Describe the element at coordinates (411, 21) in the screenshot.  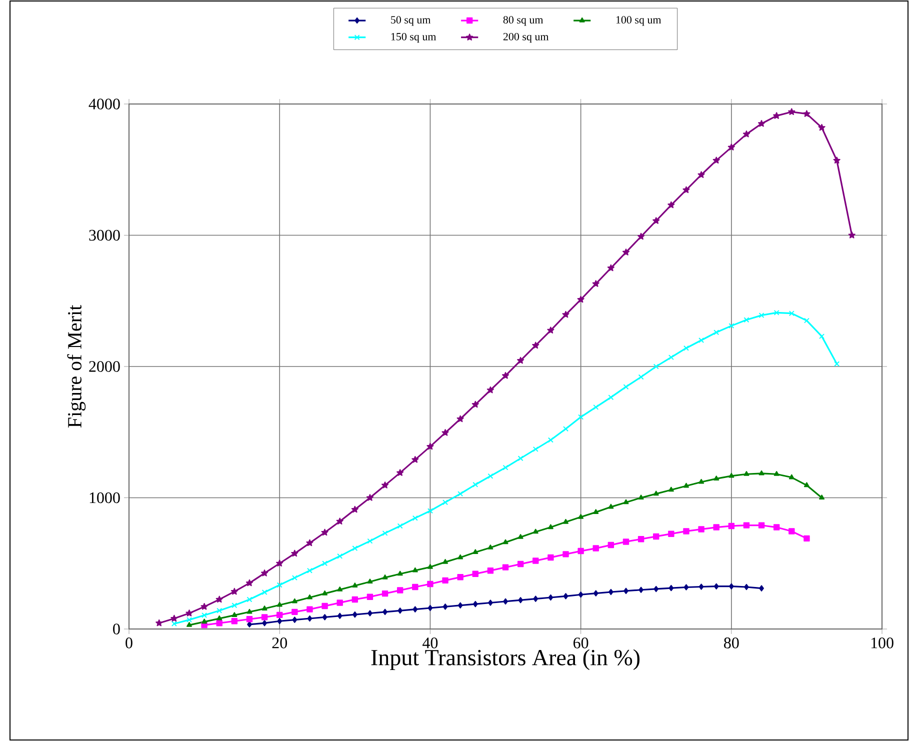
I see `legend-label: 50 sq um` at that location.